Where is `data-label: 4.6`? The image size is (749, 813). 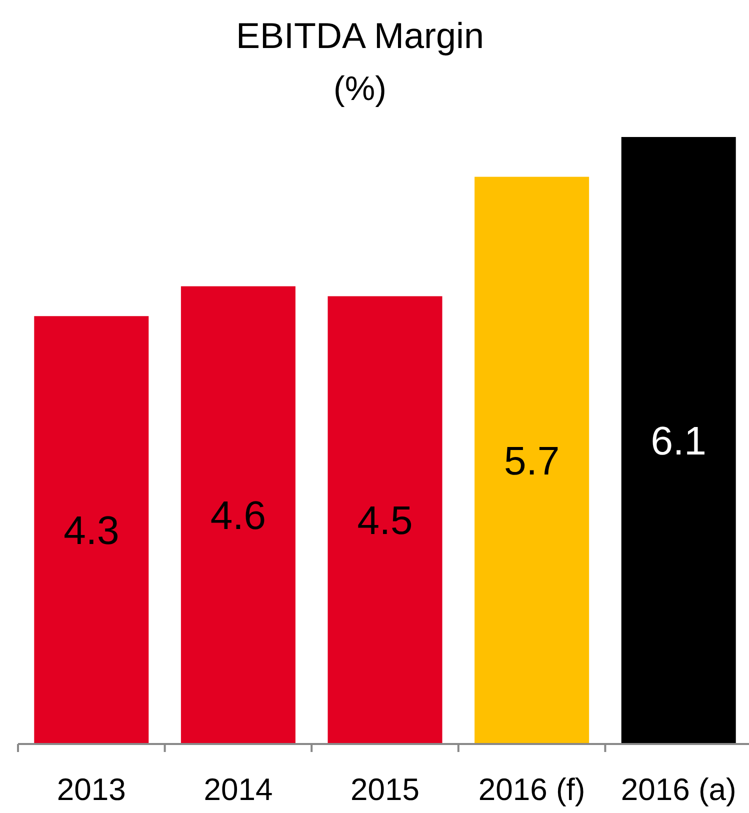
data-label: 4.6 is located at coordinates (238, 516).